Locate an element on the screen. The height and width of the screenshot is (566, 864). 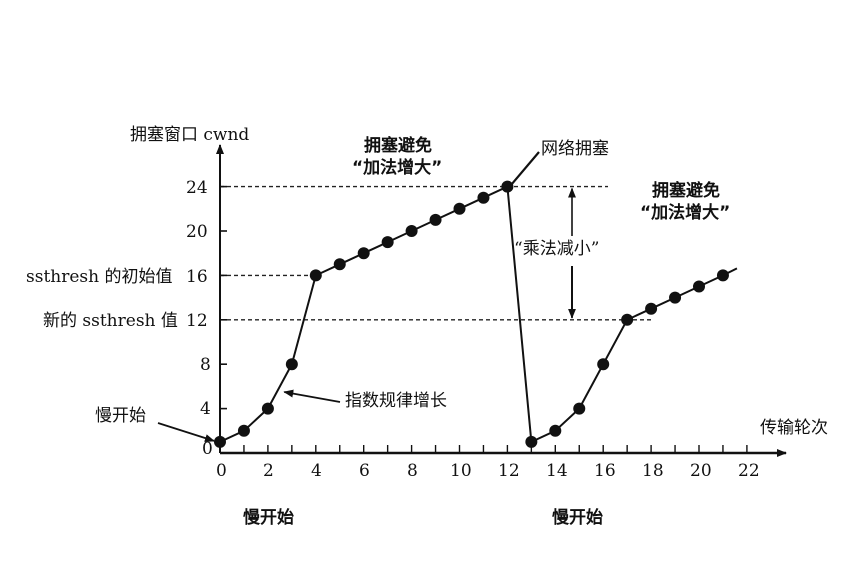
exponential-growth-label: 指数规律增长 is located at coordinates (396, 401).